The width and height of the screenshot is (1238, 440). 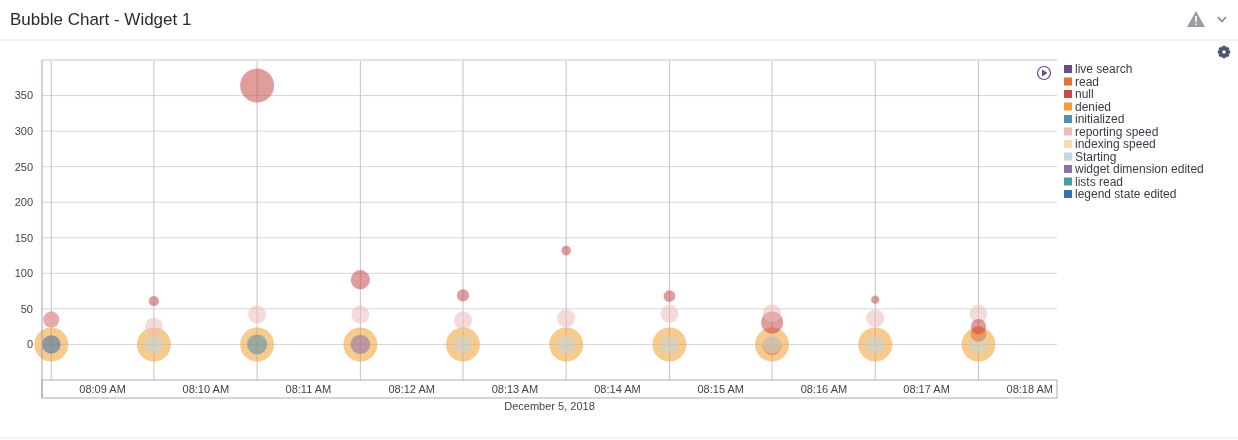 What do you see at coordinates (29, 344) in the screenshot?
I see `y-tick-label: 0` at bounding box center [29, 344].